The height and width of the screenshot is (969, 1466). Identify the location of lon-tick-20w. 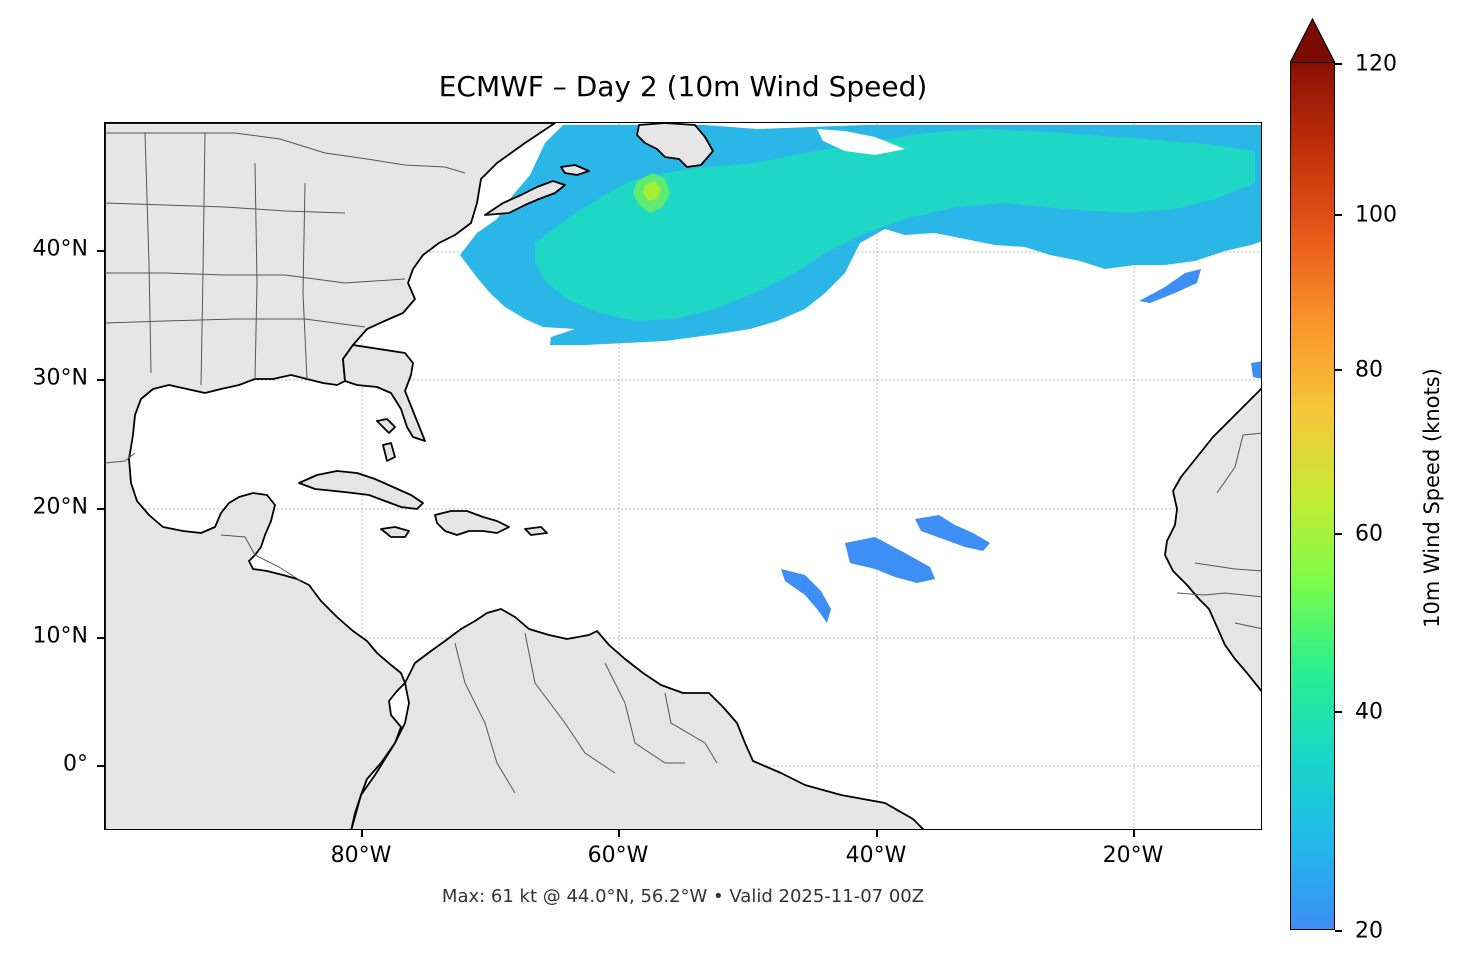
(1134, 833).